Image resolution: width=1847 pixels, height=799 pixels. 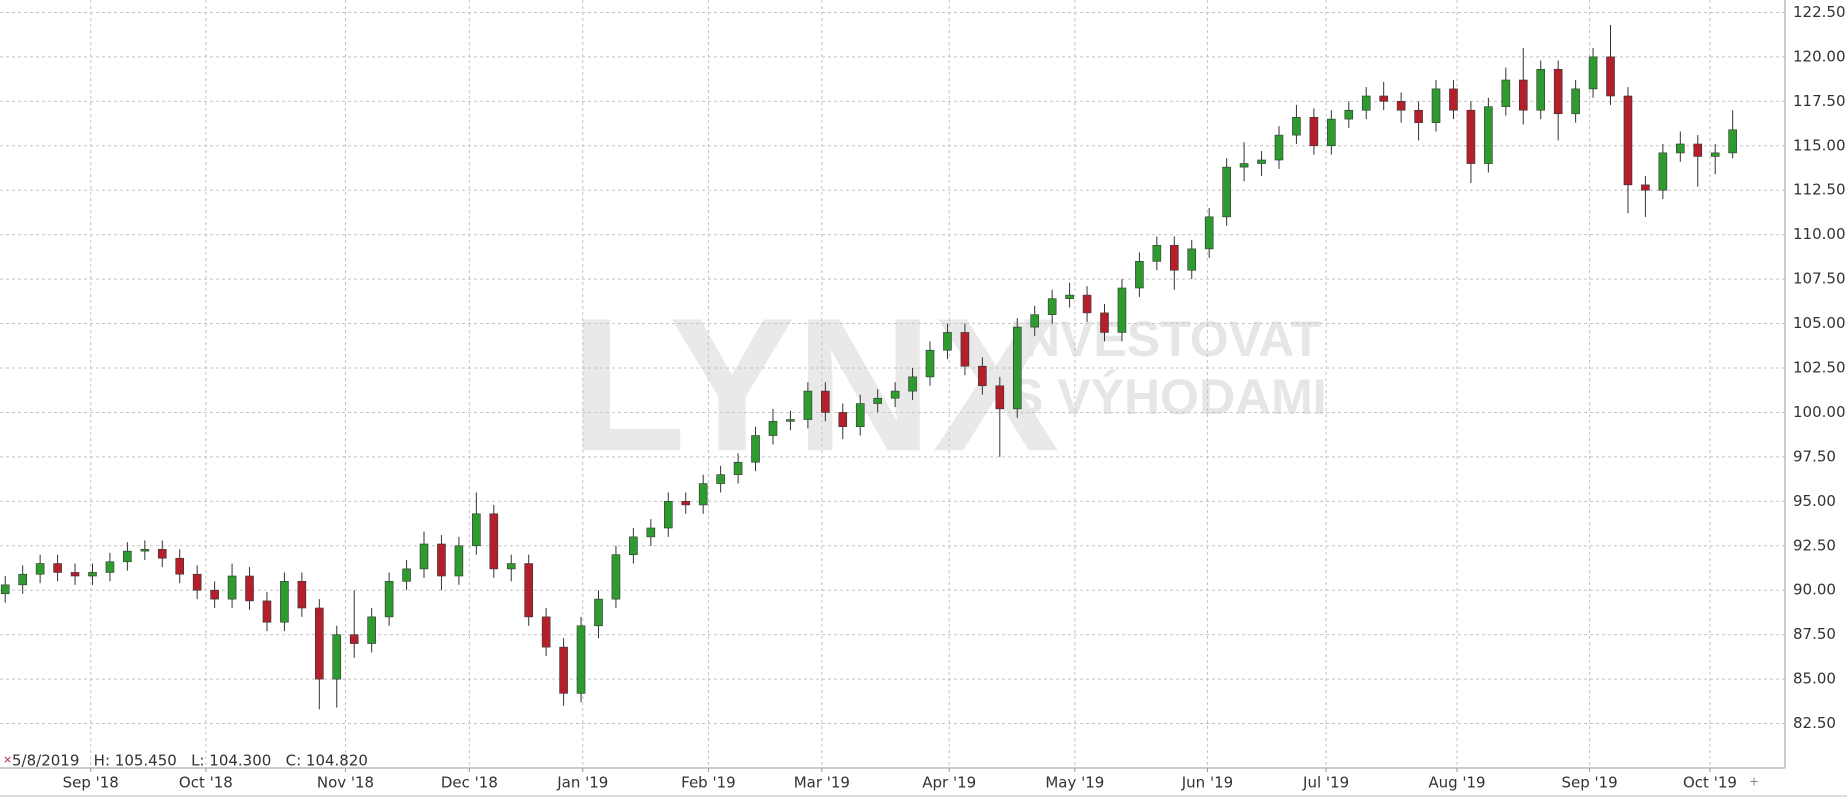 What do you see at coordinates (1819, 101) in the screenshot?
I see `y-tick-label: 117.50` at bounding box center [1819, 101].